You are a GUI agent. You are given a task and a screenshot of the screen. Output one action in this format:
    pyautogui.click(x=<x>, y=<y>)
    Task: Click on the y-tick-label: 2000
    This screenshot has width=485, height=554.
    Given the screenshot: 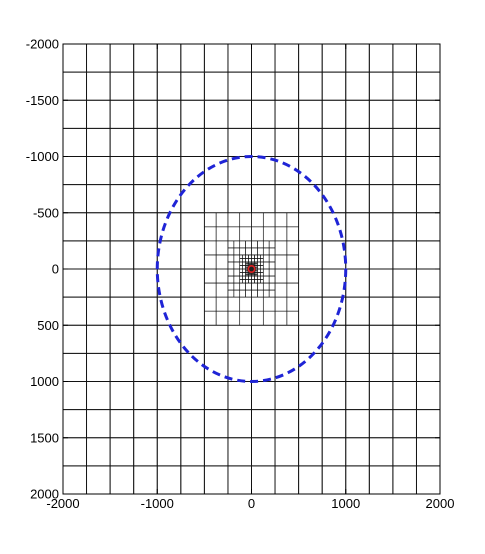 What is the action you would take?
    pyautogui.click(x=44, y=494)
    